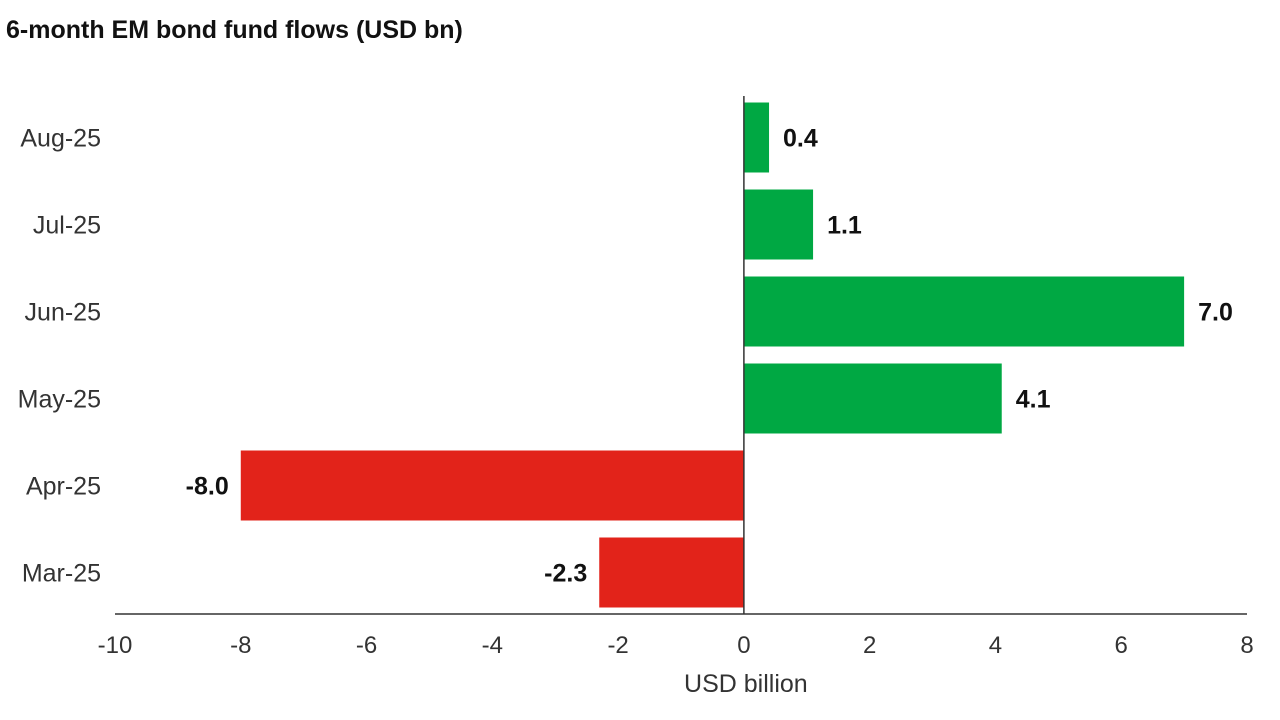 Image resolution: width=1280 pixels, height=720 pixels. Describe the element at coordinates (1215, 313) in the screenshot. I see `value-label: 7.0` at that location.